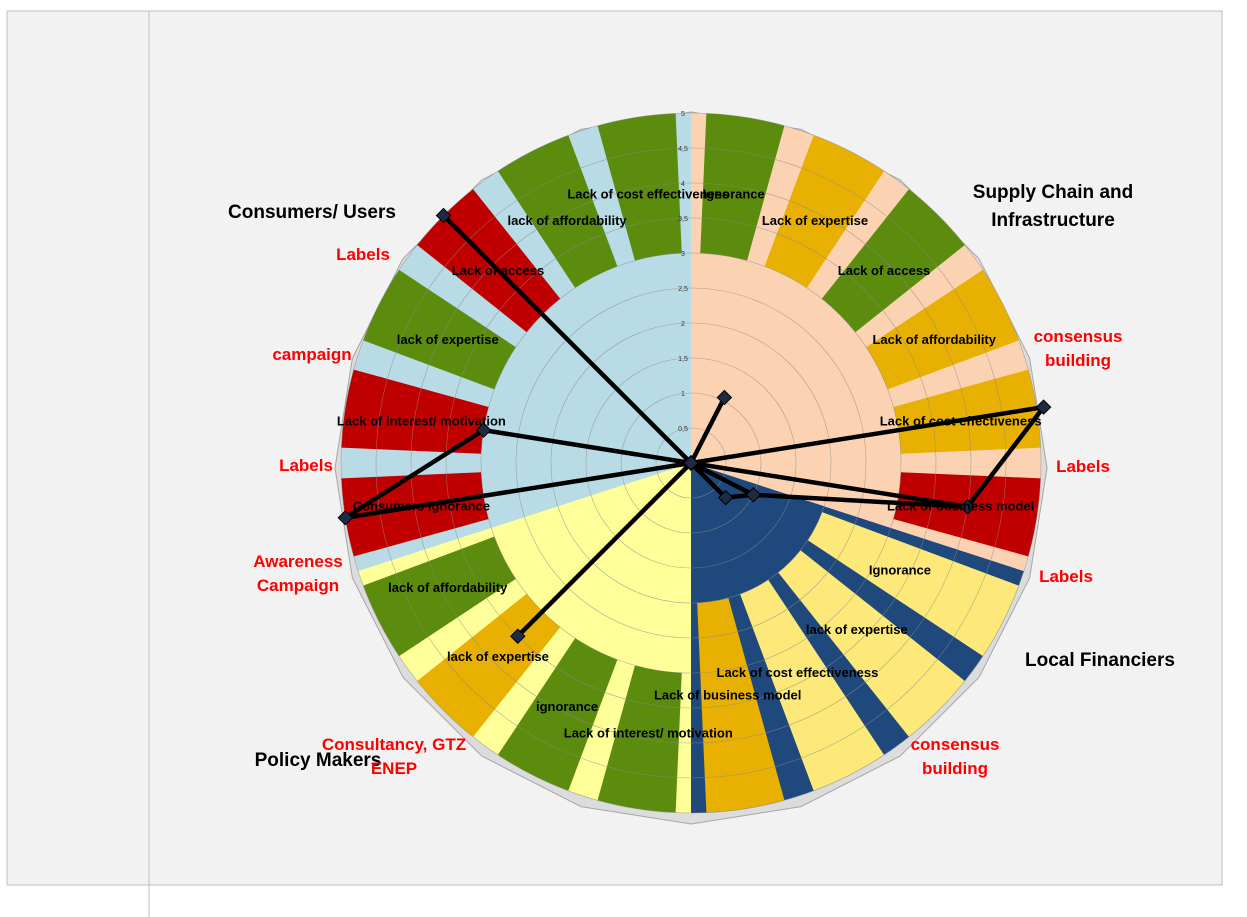  Describe the element at coordinates (1100, 660) in the screenshot. I see `group-label: Local Financiers` at that location.